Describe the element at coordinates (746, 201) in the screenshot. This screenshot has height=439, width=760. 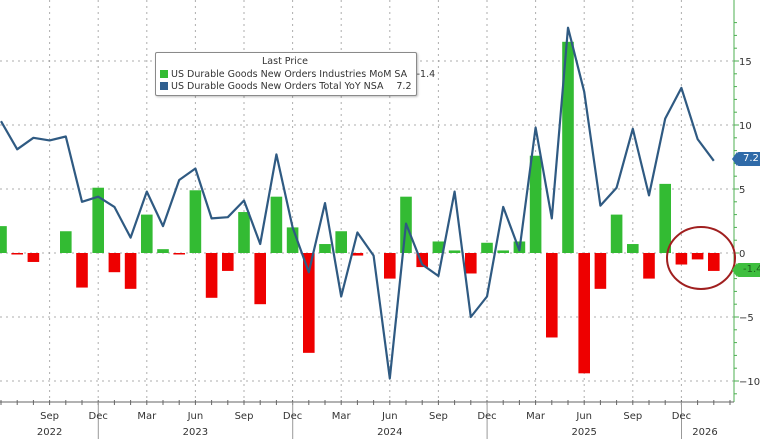
I see `y-axis: −10 −5 0 5 10 15` at that location.